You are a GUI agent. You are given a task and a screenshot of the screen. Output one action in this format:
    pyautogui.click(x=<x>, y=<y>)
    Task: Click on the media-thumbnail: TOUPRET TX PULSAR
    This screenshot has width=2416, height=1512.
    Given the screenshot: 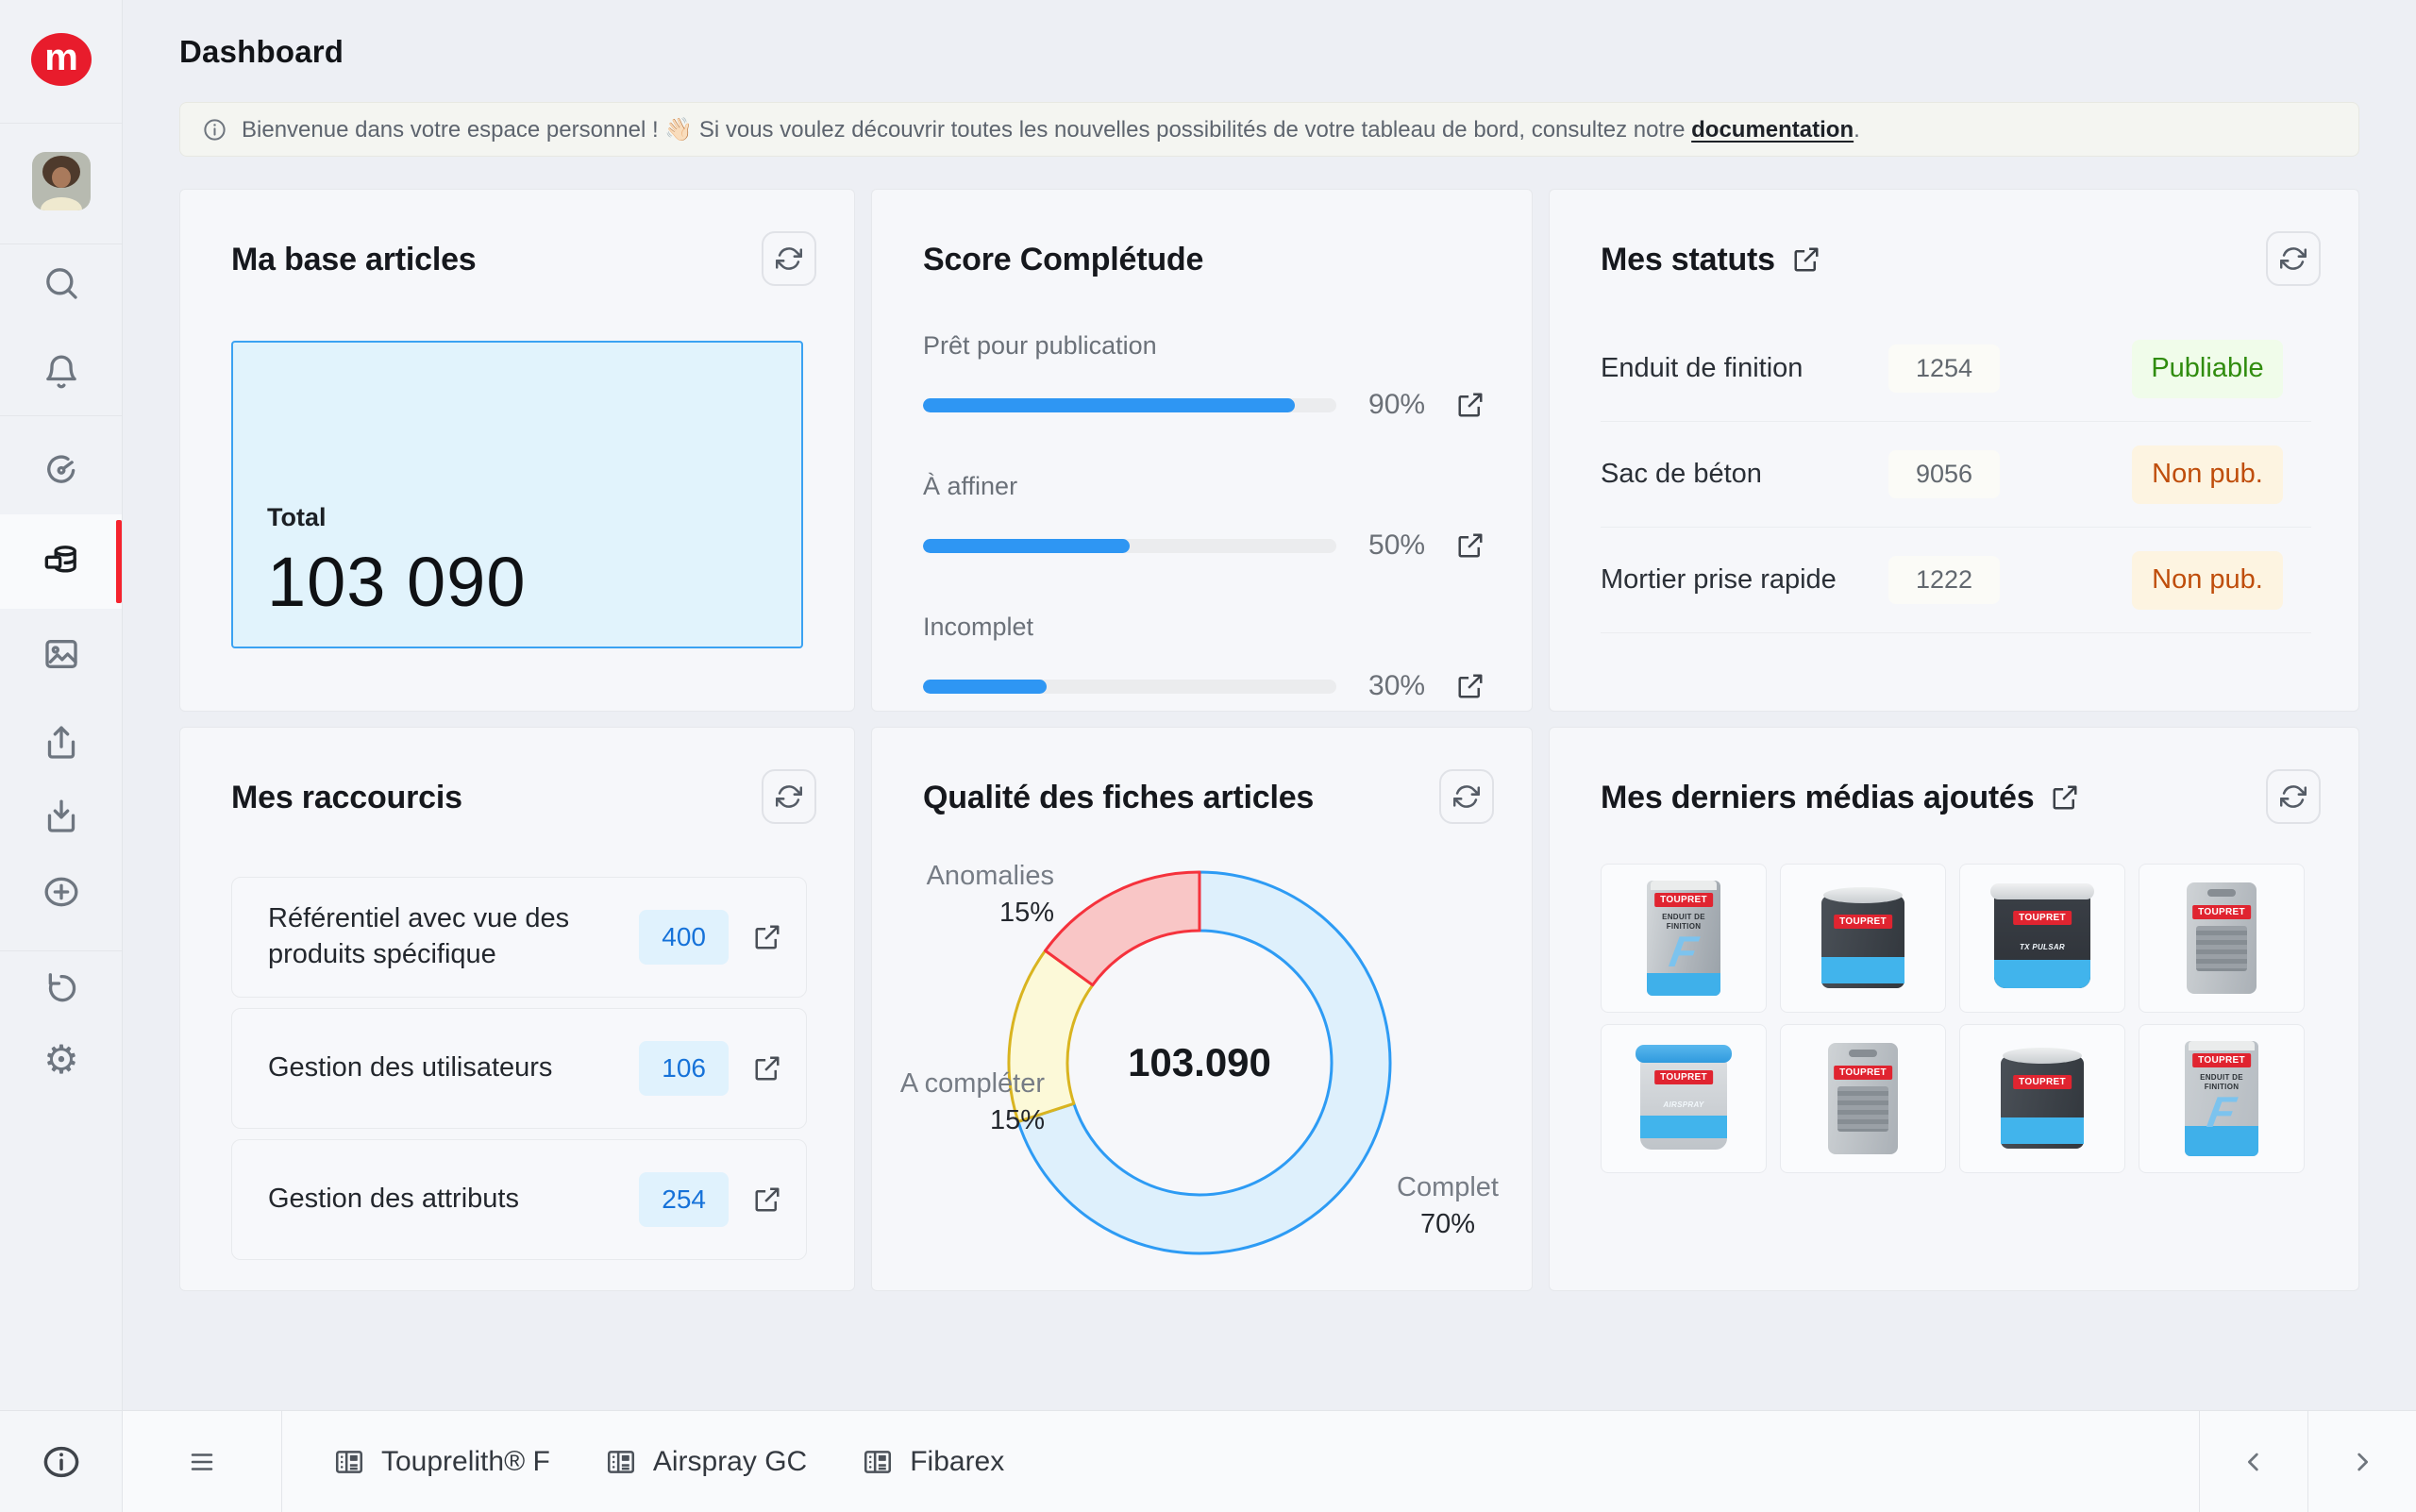 What is the action you would take?
    pyautogui.click(x=2042, y=938)
    